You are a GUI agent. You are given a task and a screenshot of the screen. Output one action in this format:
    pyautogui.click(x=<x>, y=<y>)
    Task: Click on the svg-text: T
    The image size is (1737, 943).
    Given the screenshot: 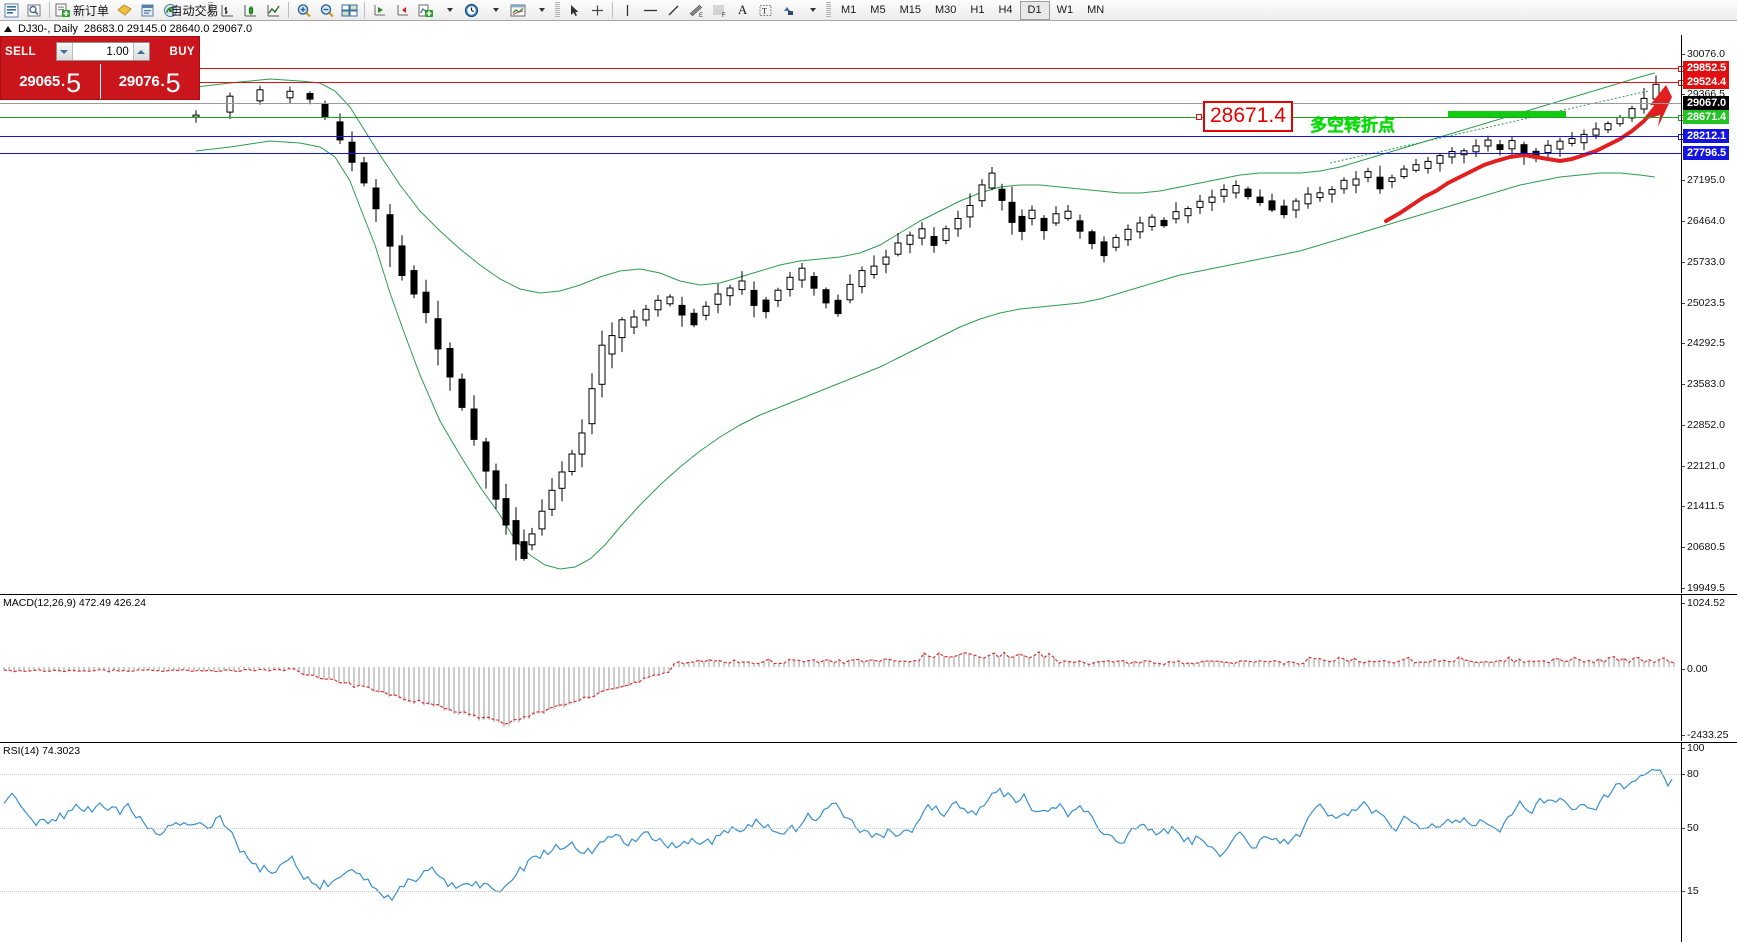 What is the action you would take?
    pyautogui.click(x=764, y=10)
    